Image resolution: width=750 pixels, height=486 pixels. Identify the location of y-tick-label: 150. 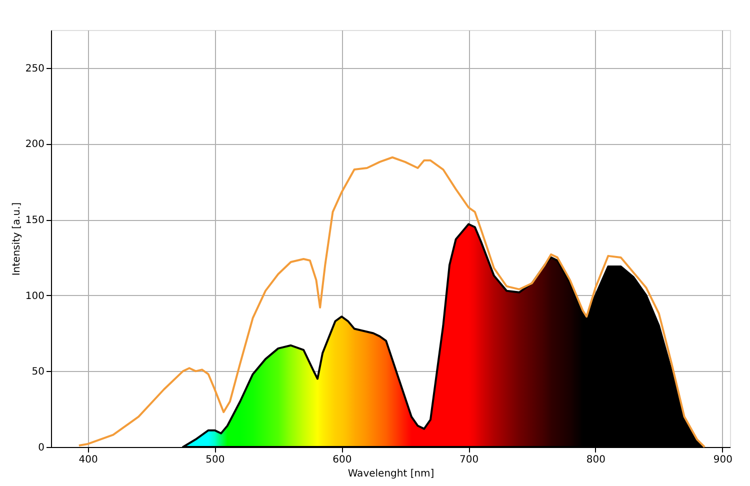
(34, 220).